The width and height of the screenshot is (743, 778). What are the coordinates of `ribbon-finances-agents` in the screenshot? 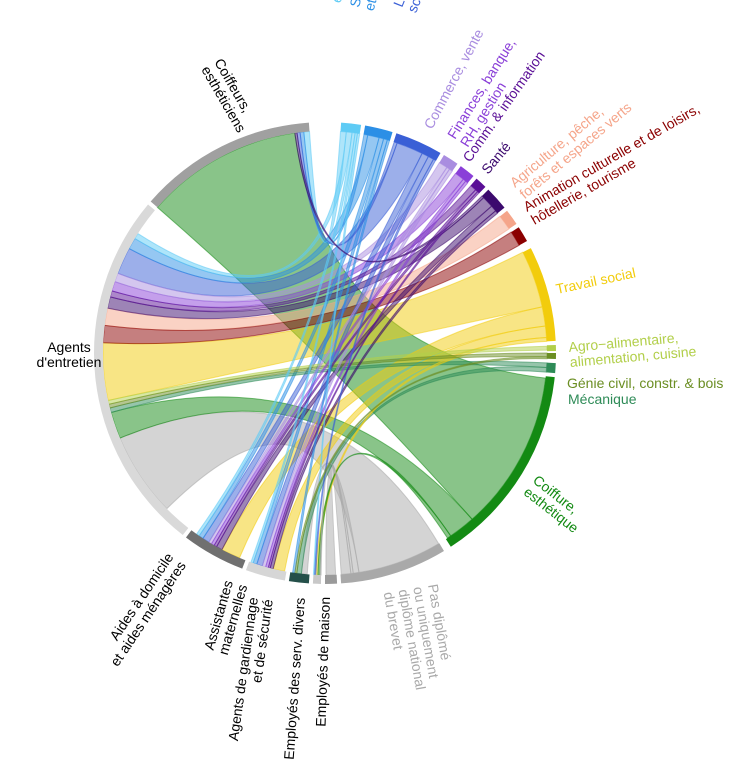 It's located at (287, 240).